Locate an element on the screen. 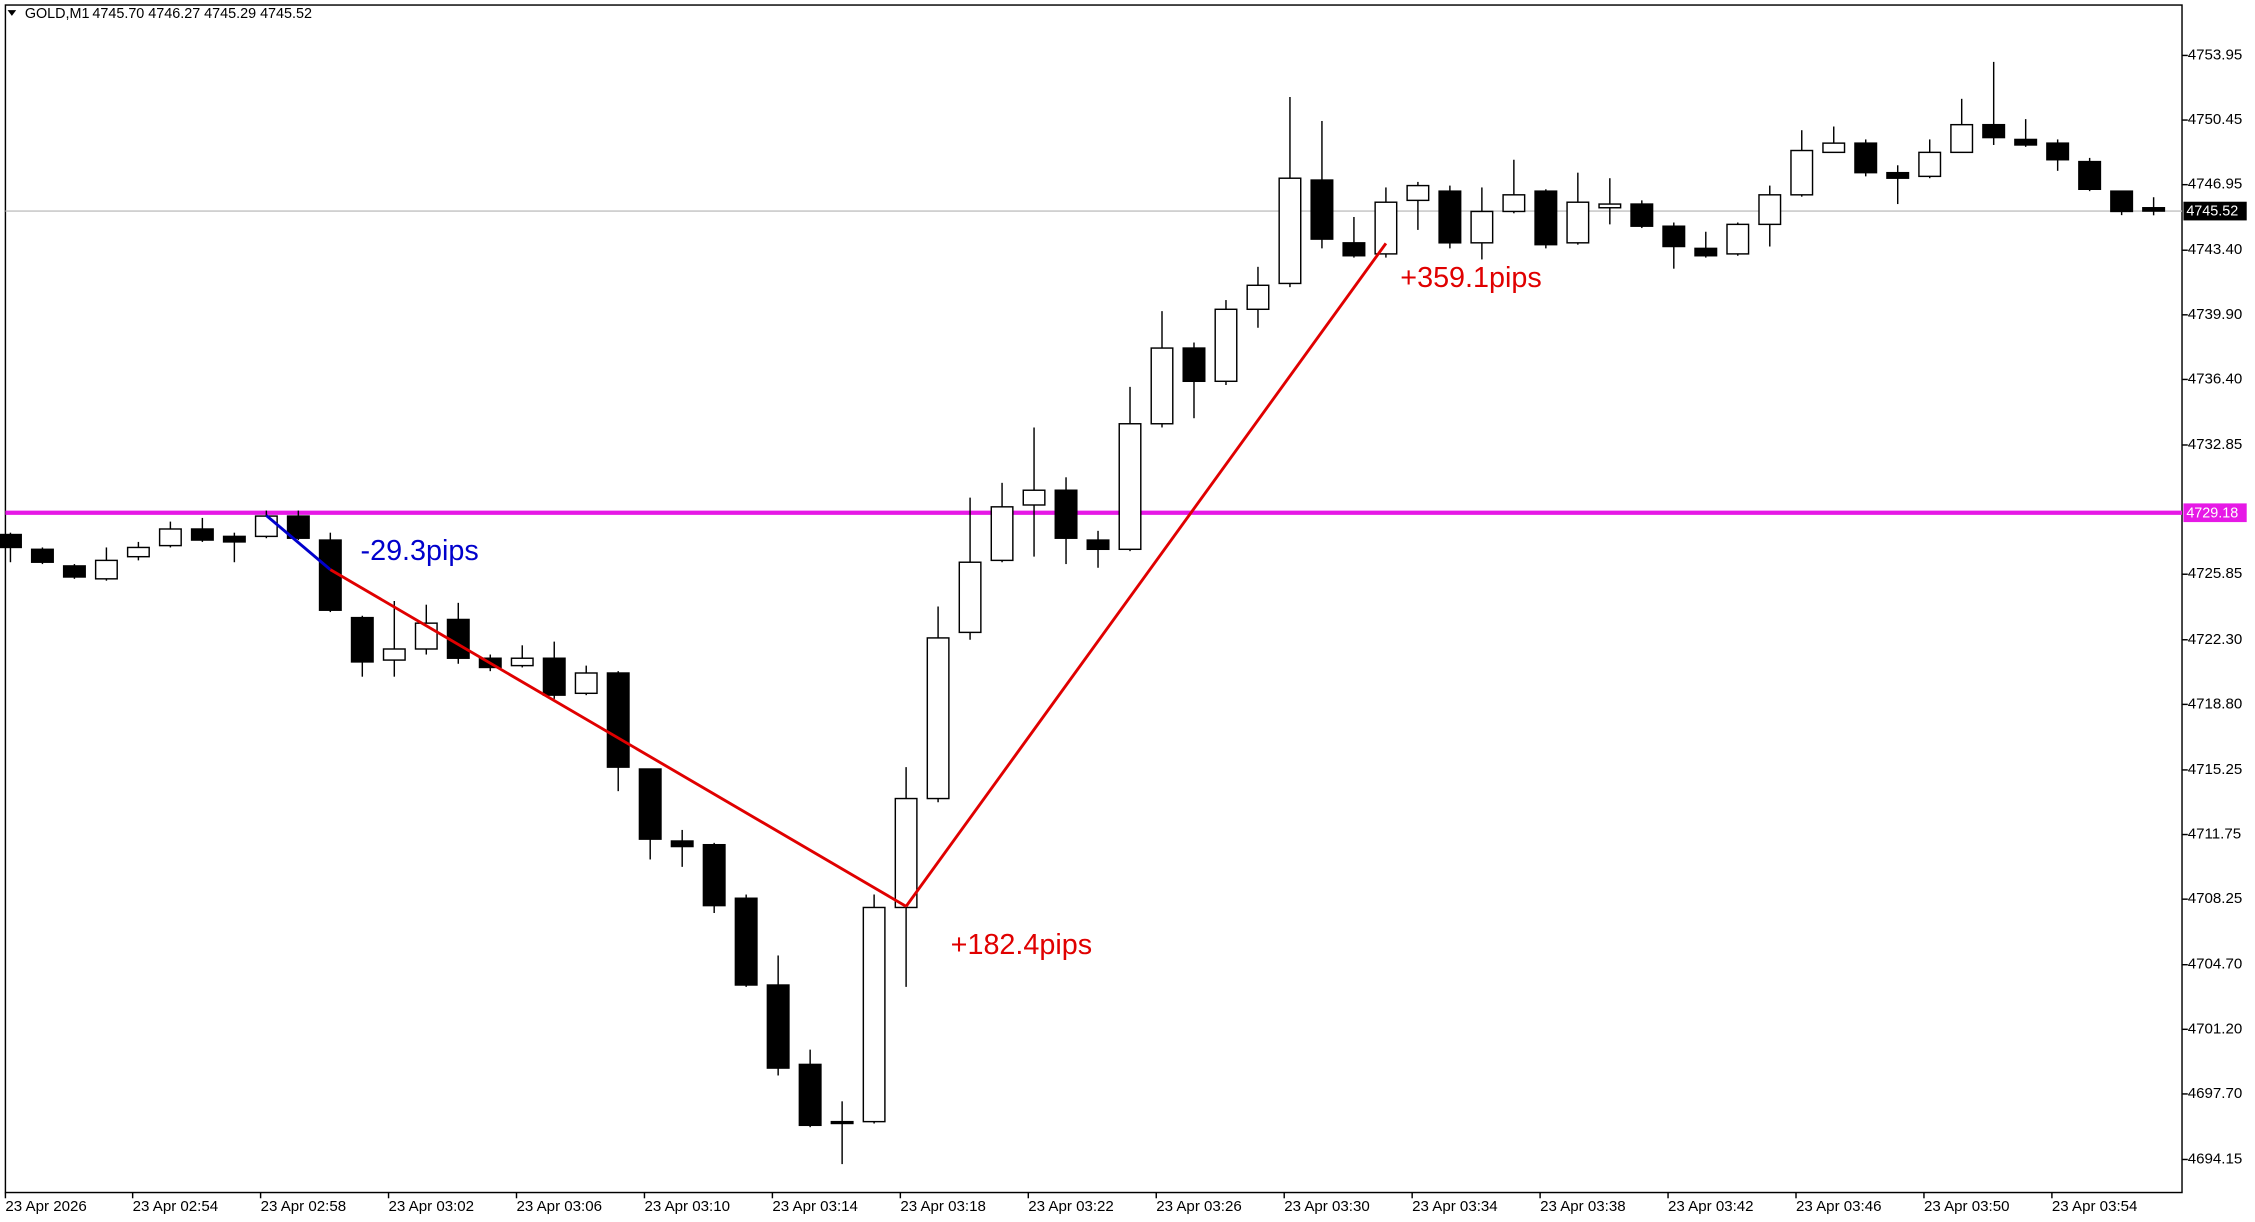 The image size is (2255, 1222). x-tick-label: 23 Apr 03:10 is located at coordinates (687, 1206).